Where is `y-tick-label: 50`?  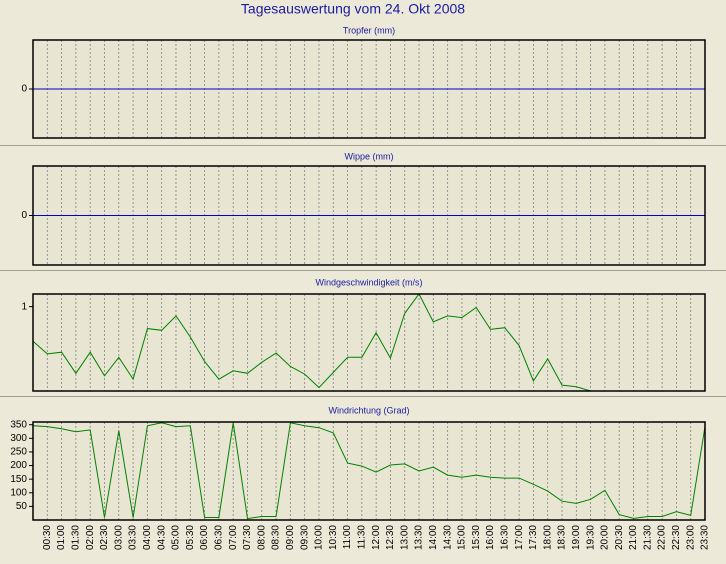
y-tick-label: 50 is located at coordinates (22, 506).